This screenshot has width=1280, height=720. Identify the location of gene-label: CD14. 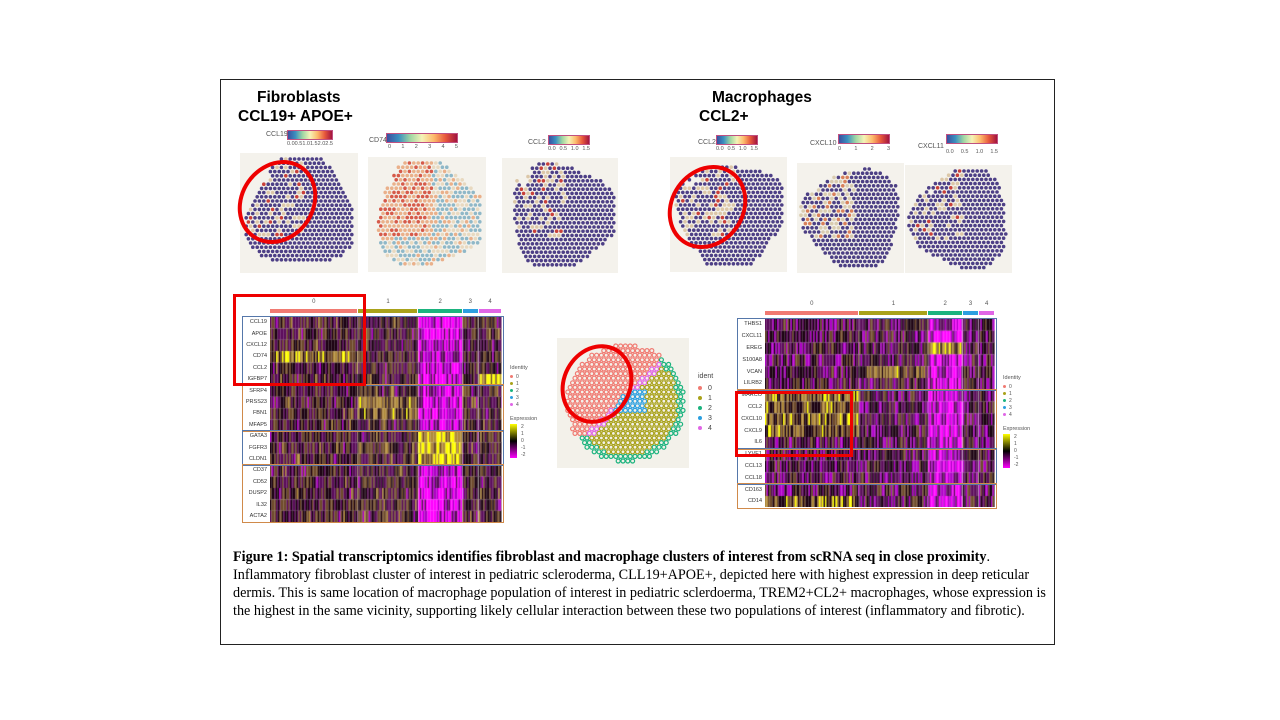
(754, 501).